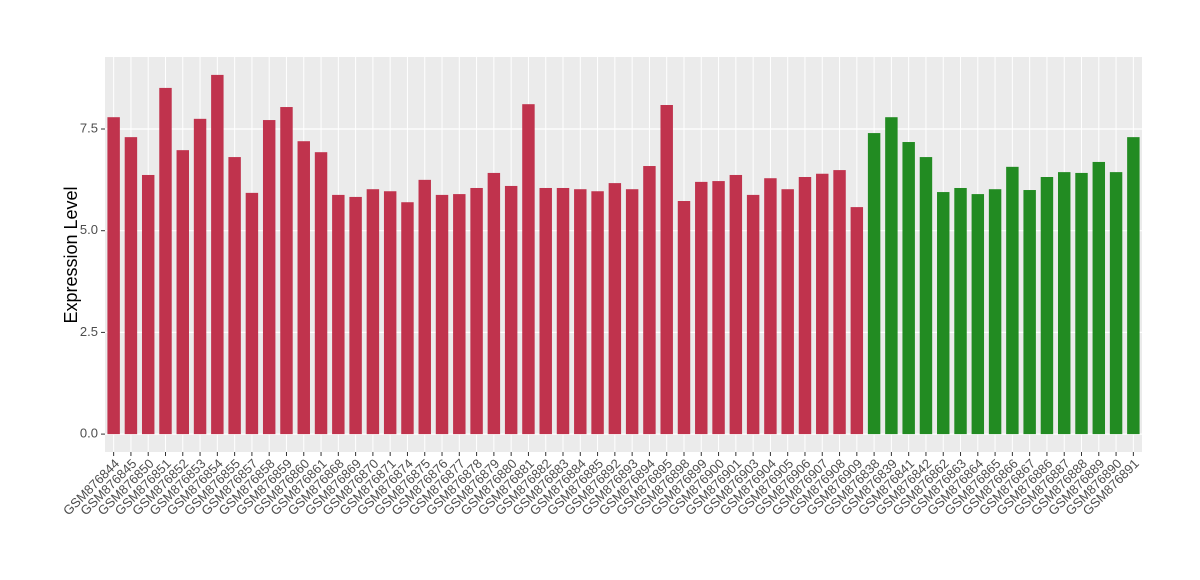 The height and width of the screenshot is (580, 1200). I want to click on y-axis-label: Expression Level, so click(71, 254).